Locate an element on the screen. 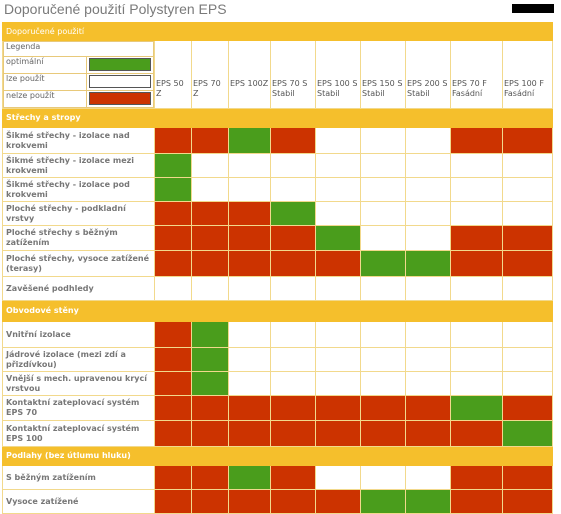  row-label: Kontaktní zateplovací systém EPS 100 is located at coordinates (78, 433).